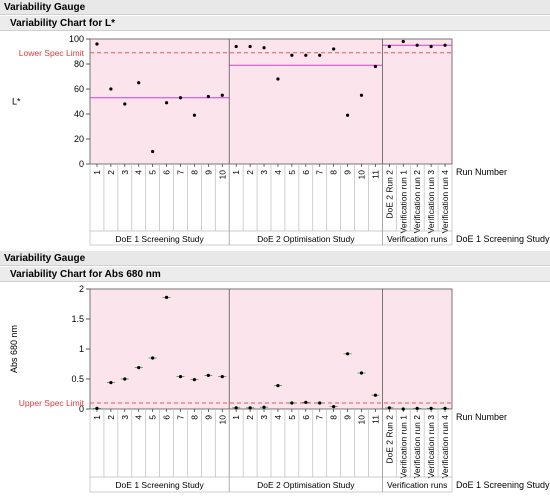 Image resolution: width=550 pixels, height=500 pixels. What do you see at coordinates (79, 64) in the screenshot?
I see `y-tick-label: 80` at bounding box center [79, 64].